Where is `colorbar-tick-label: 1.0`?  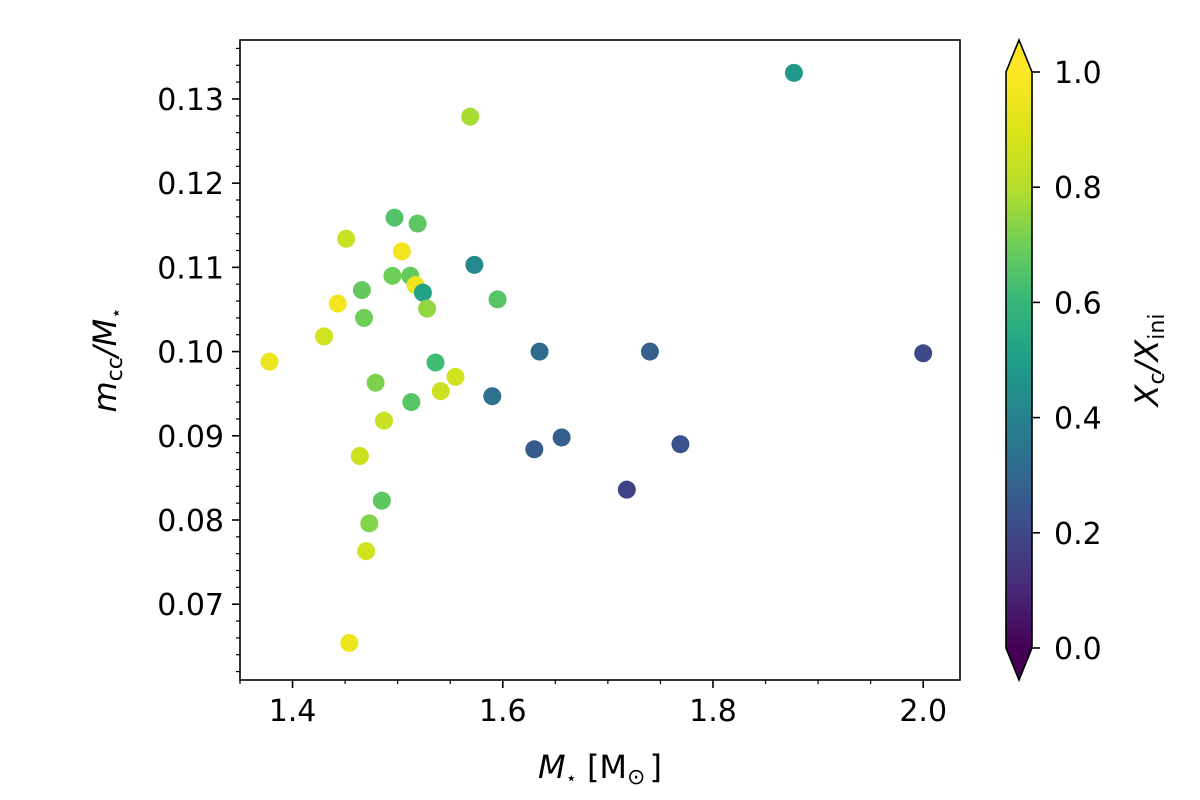 colorbar-tick-label: 1.0 is located at coordinates (1078, 73).